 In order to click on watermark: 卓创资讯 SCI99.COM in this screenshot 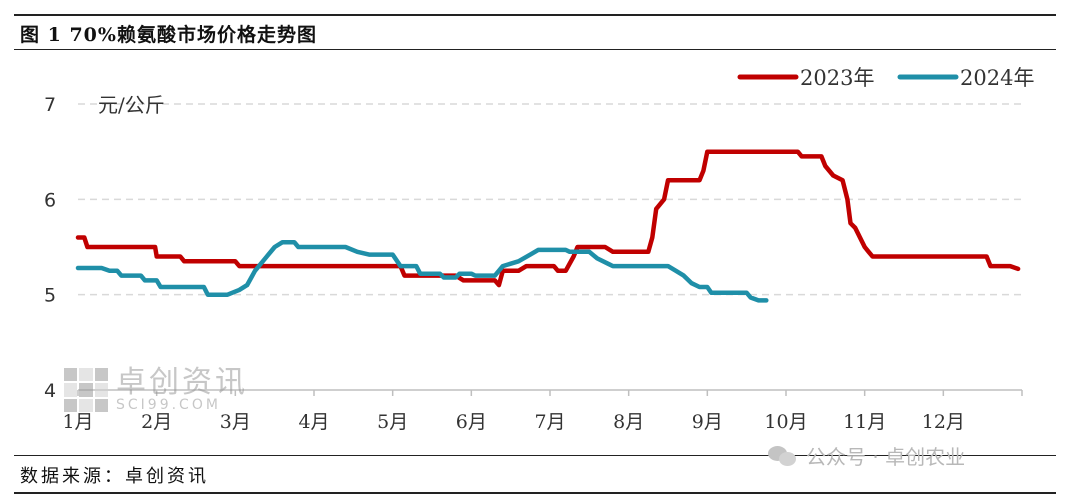, I will do `click(156, 390)`.